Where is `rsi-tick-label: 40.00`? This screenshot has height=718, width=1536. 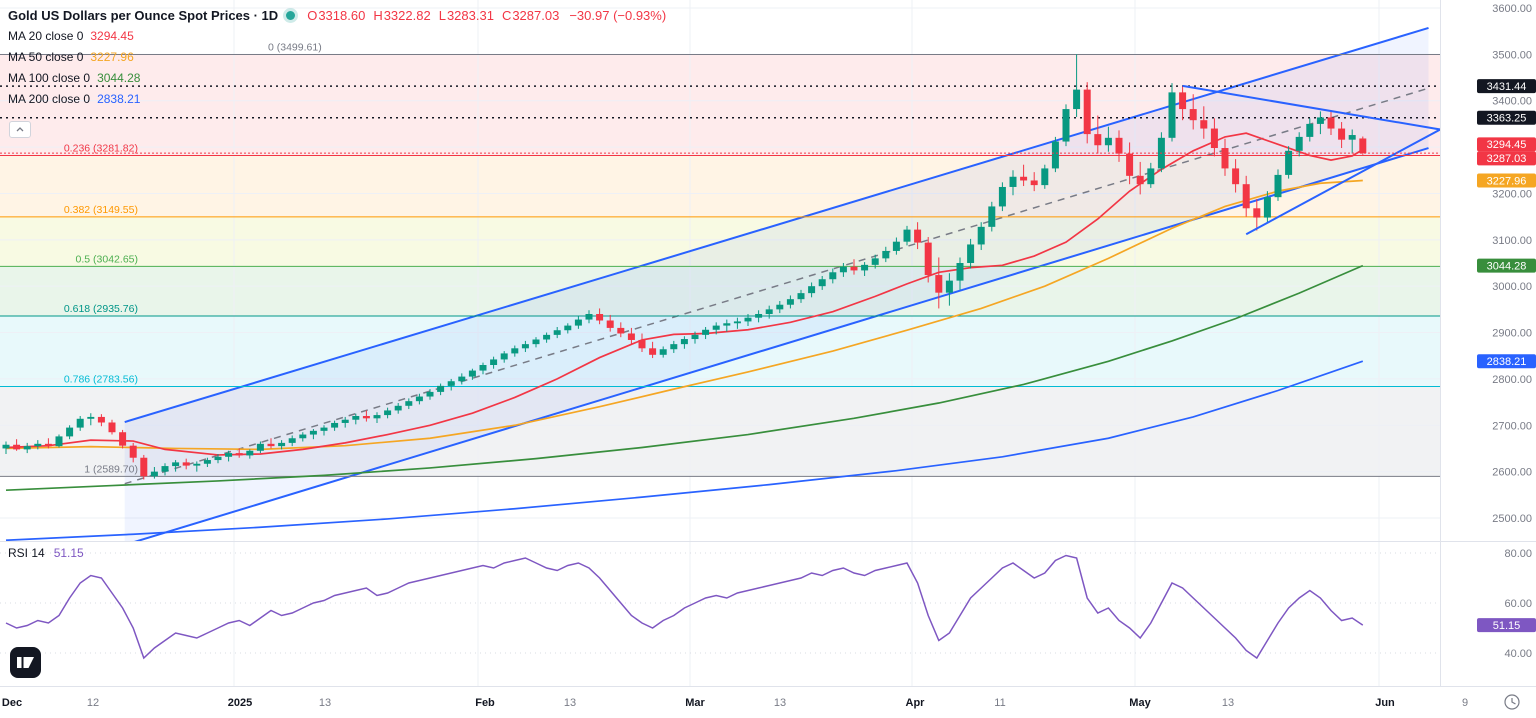 rsi-tick-label: 40.00 is located at coordinates (1518, 654).